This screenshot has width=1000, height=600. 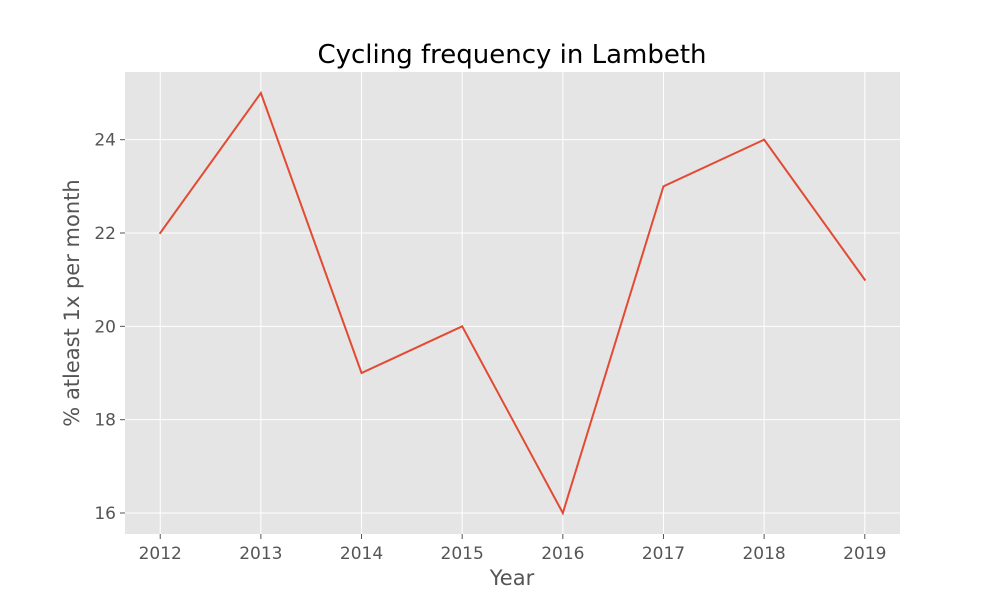 What do you see at coordinates (260, 554) in the screenshot?
I see `x-tick-label: 2013` at bounding box center [260, 554].